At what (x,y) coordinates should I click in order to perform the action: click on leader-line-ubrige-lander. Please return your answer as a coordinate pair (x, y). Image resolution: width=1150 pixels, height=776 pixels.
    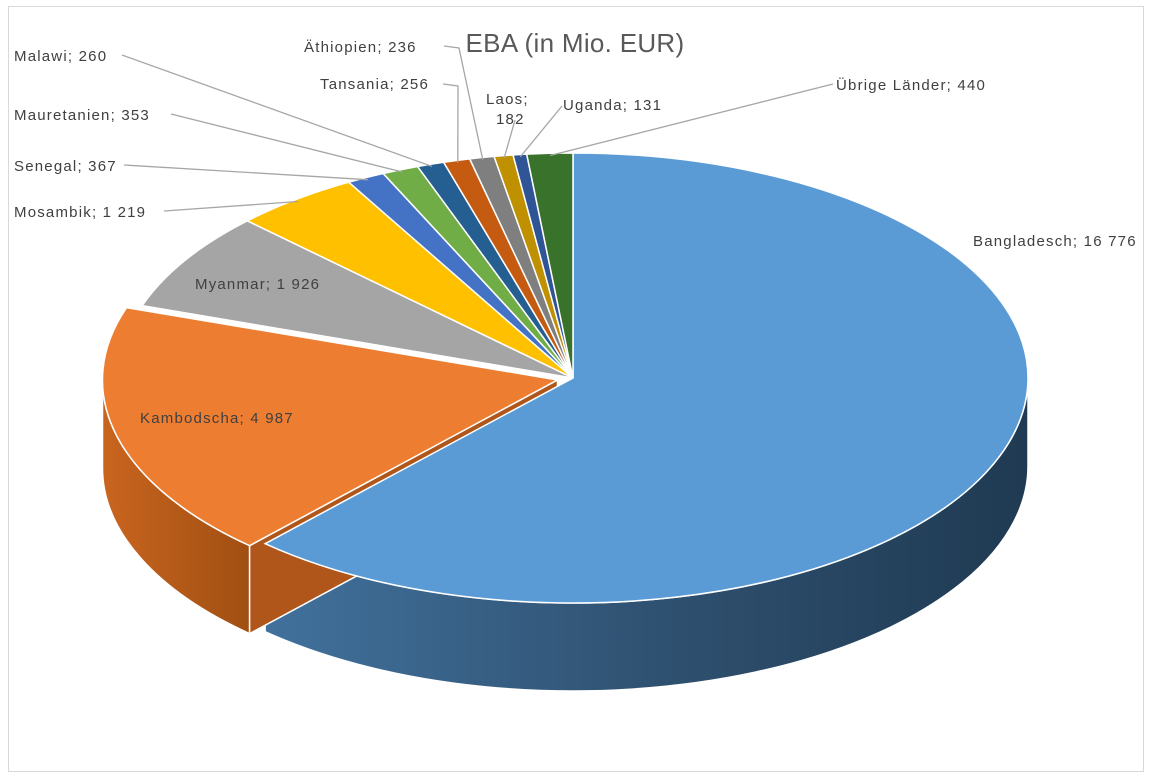
    Looking at the image, I should click on (691, 120).